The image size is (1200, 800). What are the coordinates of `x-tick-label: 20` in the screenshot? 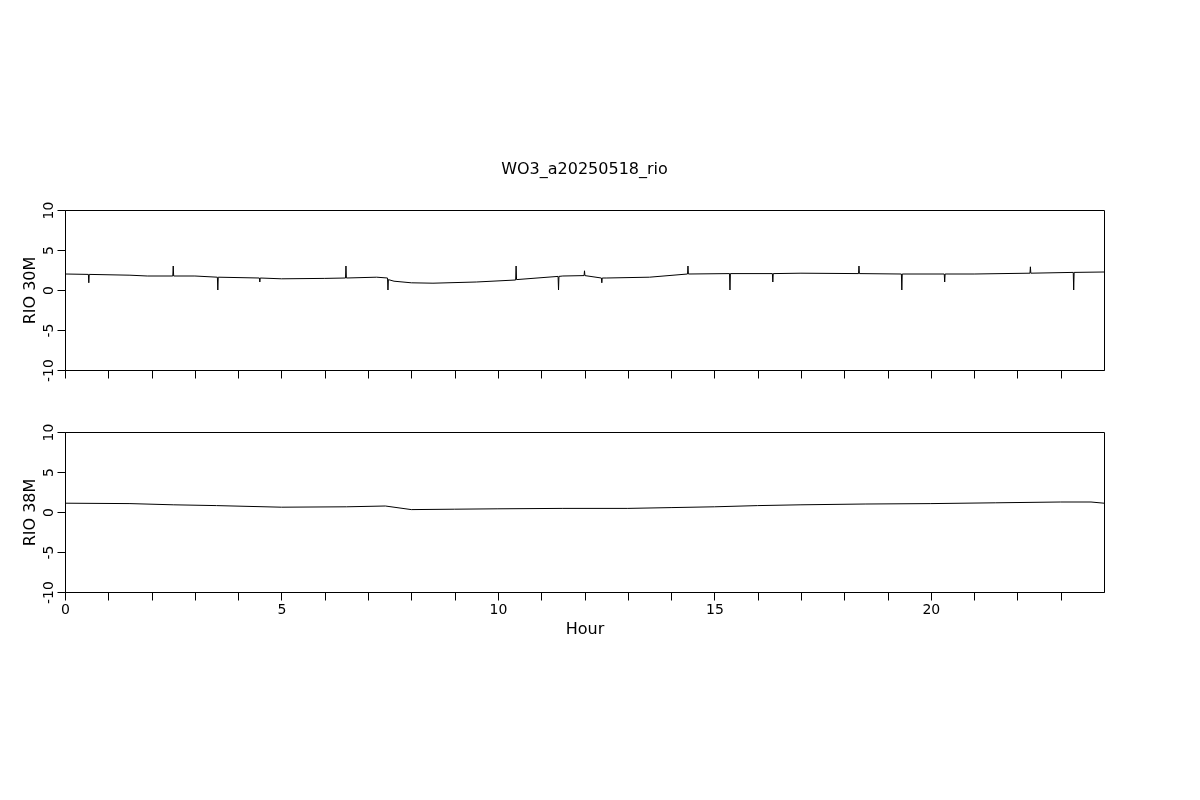 It's located at (931, 608).